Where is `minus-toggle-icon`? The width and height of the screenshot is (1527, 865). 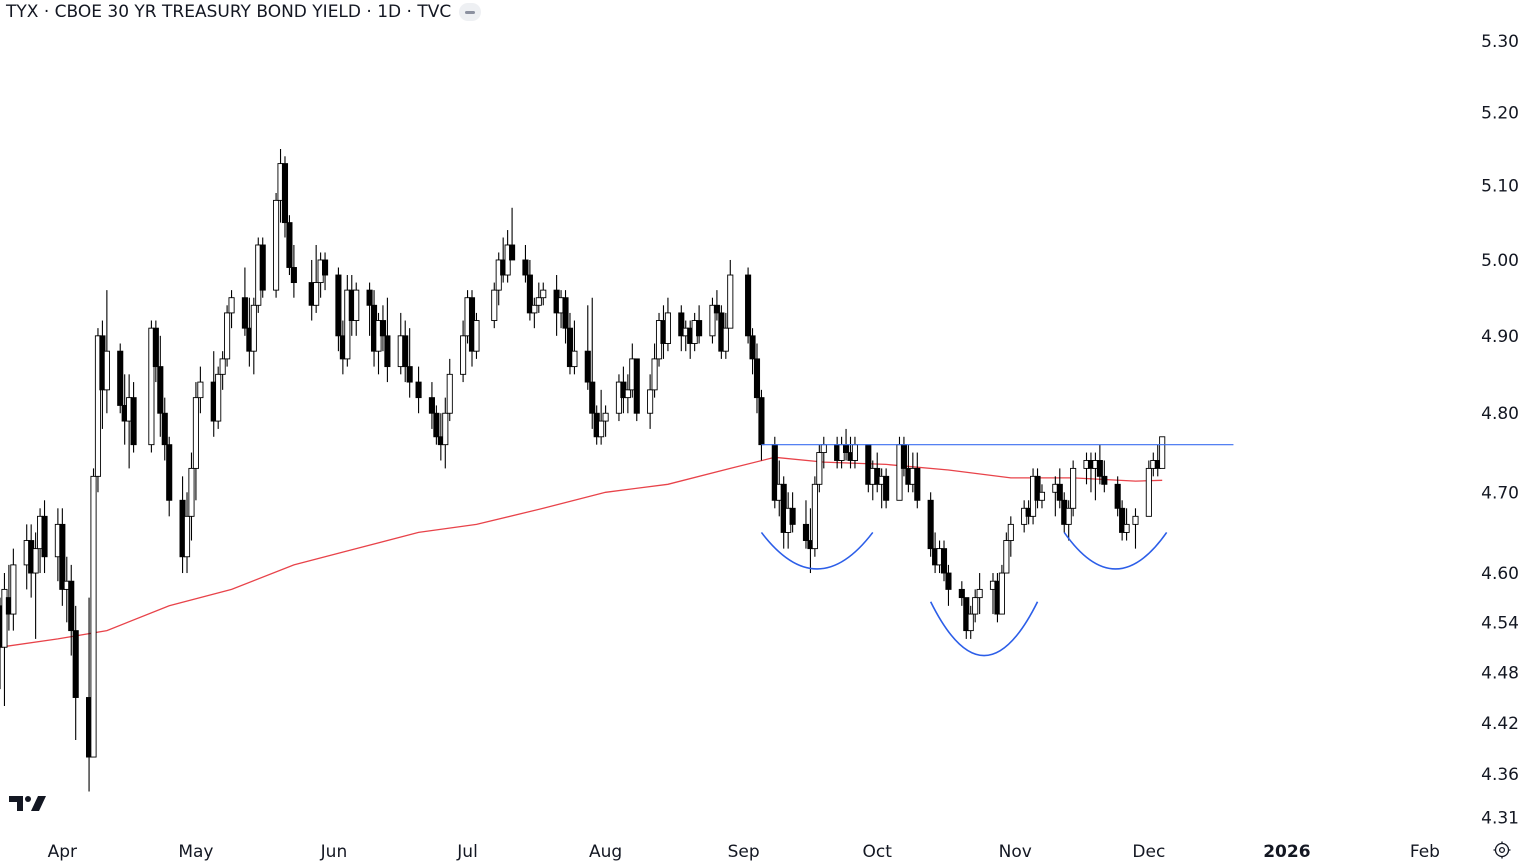
minus-toggle-icon is located at coordinates (470, 12).